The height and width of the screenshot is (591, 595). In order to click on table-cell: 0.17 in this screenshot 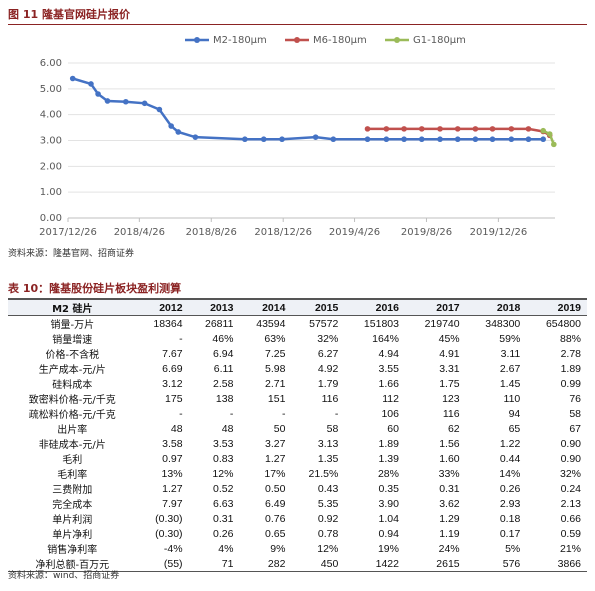, I will do `click(510, 533)`.